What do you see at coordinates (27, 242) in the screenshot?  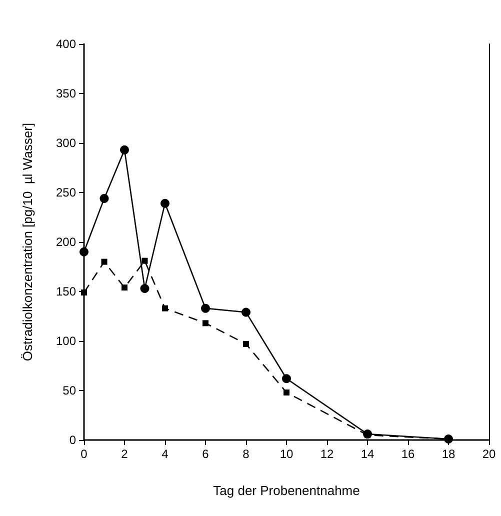 I see `y-axis-title: Östradiolkonzentration [pg/10 µl Wasser]` at bounding box center [27, 242].